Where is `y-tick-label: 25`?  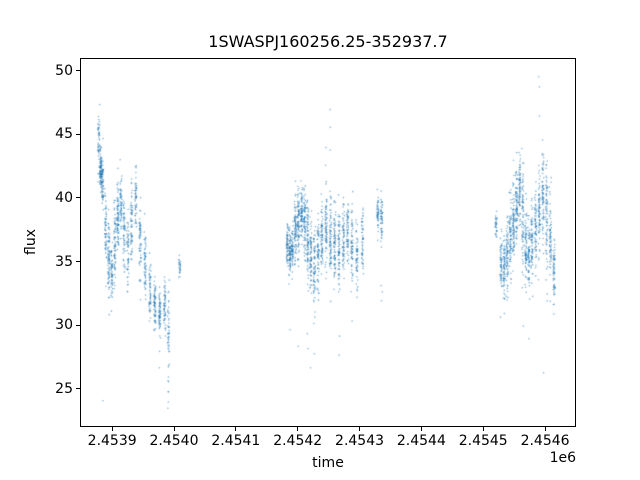 y-tick-label: 25 is located at coordinates (64, 388).